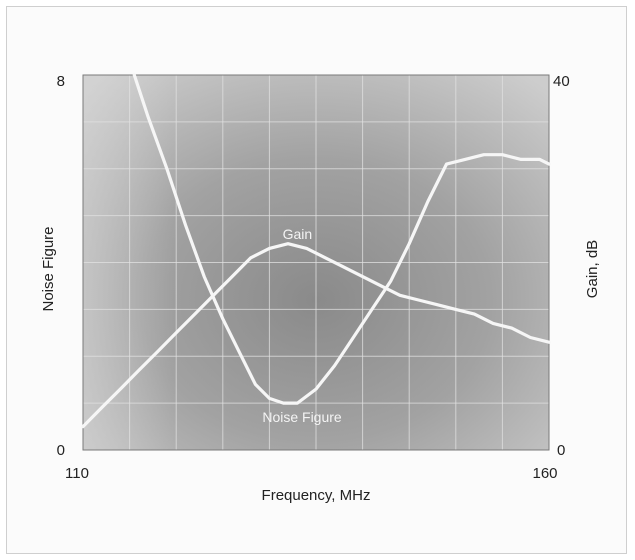 The image size is (635, 560). I want to click on y-right-tick-label: 0, so click(561, 450).